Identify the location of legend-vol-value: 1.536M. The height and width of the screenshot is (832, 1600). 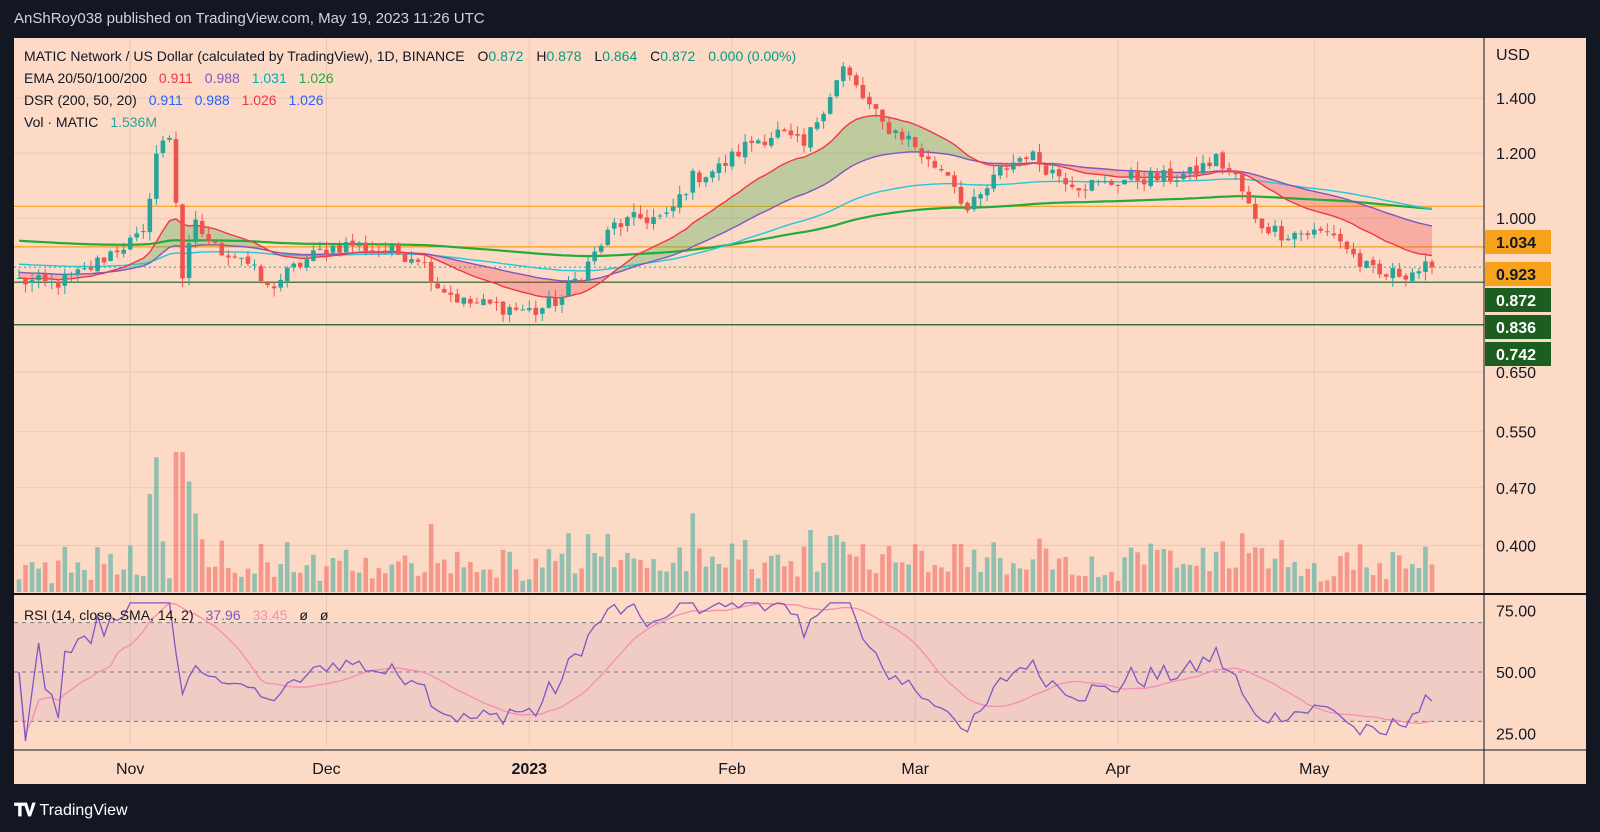
(133, 122).